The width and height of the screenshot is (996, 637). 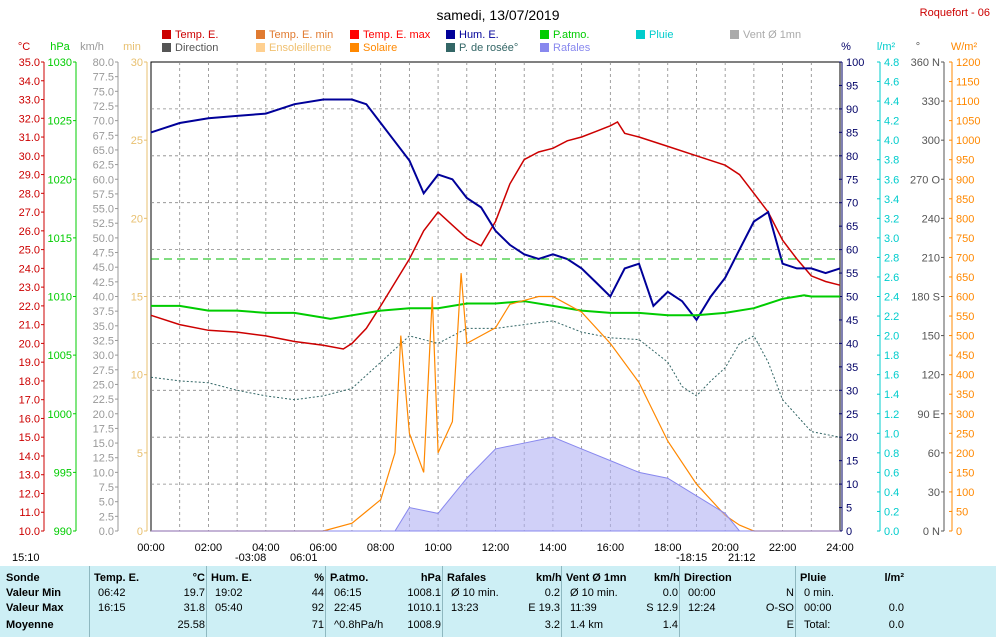 I want to click on rain-tick-label: 4.6, so click(x=891, y=83).